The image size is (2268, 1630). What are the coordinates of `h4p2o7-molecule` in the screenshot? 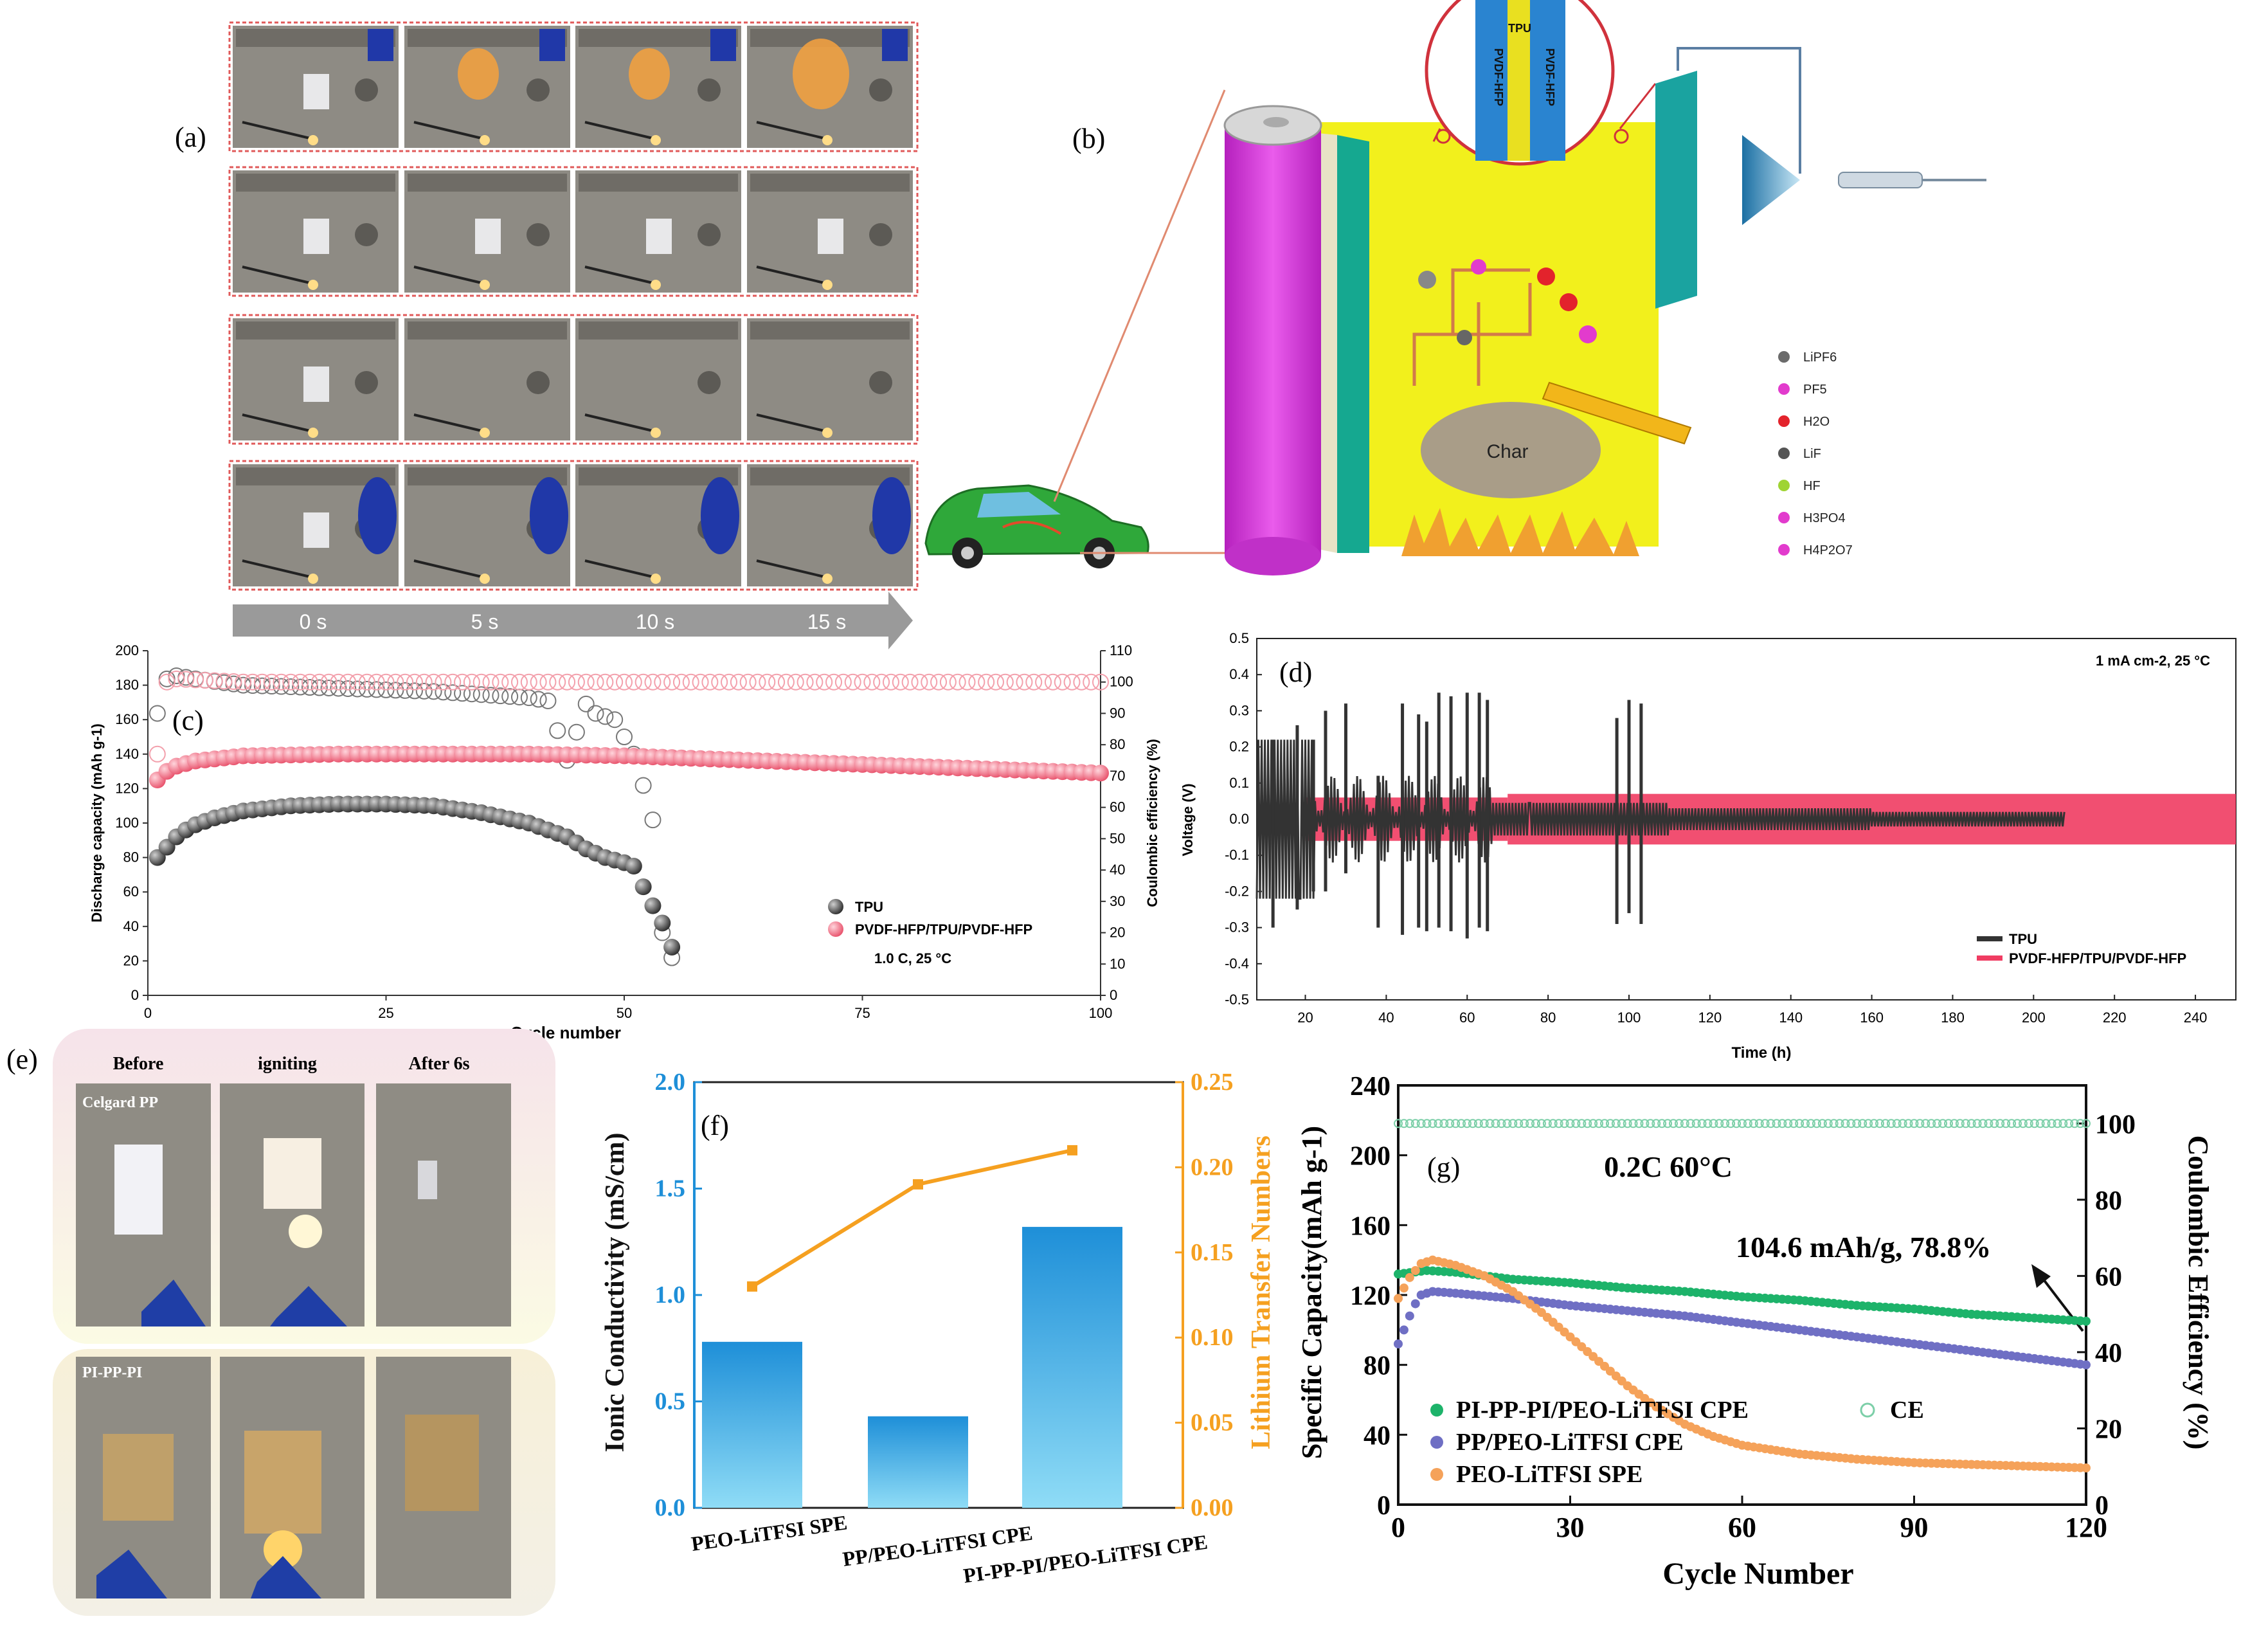 It's located at (1588, 334).